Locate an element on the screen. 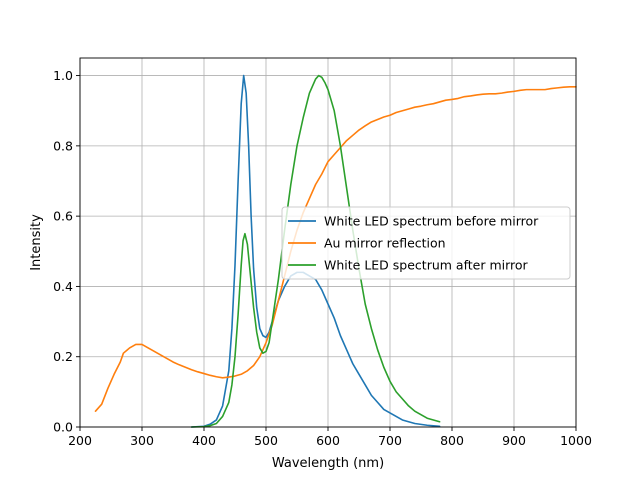 This screenshot has height=485, width=640. x-tick-label: 600 is located at coordinates (328, 440).